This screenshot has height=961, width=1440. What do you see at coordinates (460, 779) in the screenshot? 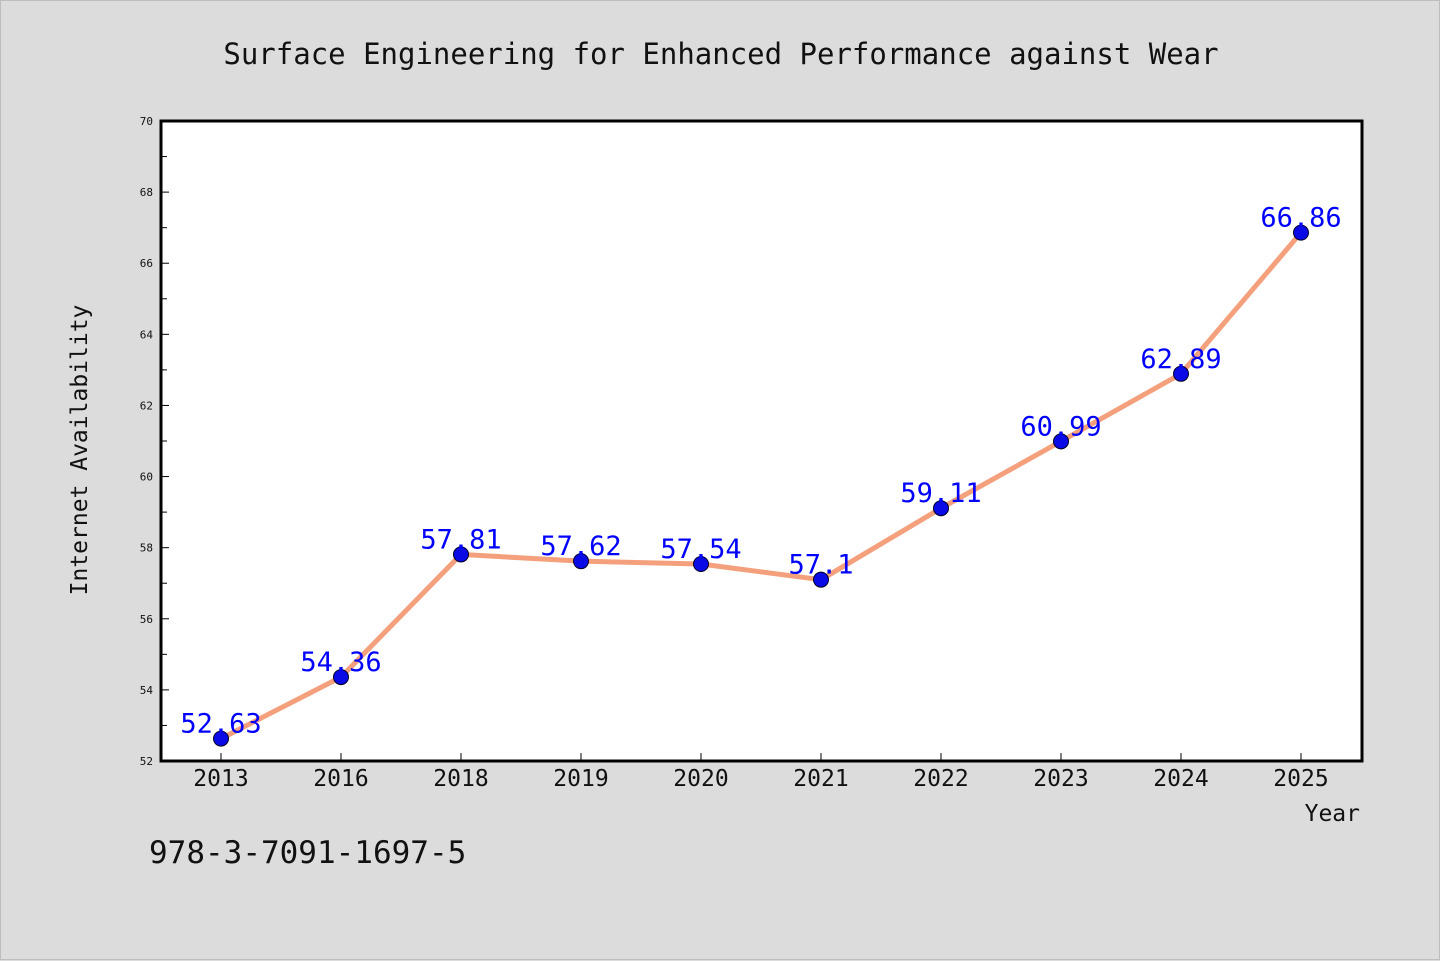
I see `x-tick-label: 2018` at bounding box center [460, 779].